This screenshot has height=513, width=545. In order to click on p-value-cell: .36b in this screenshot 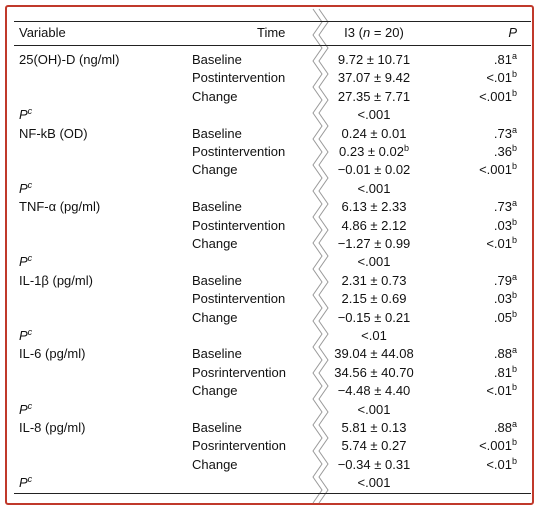, I will do `click(505, 151)`.